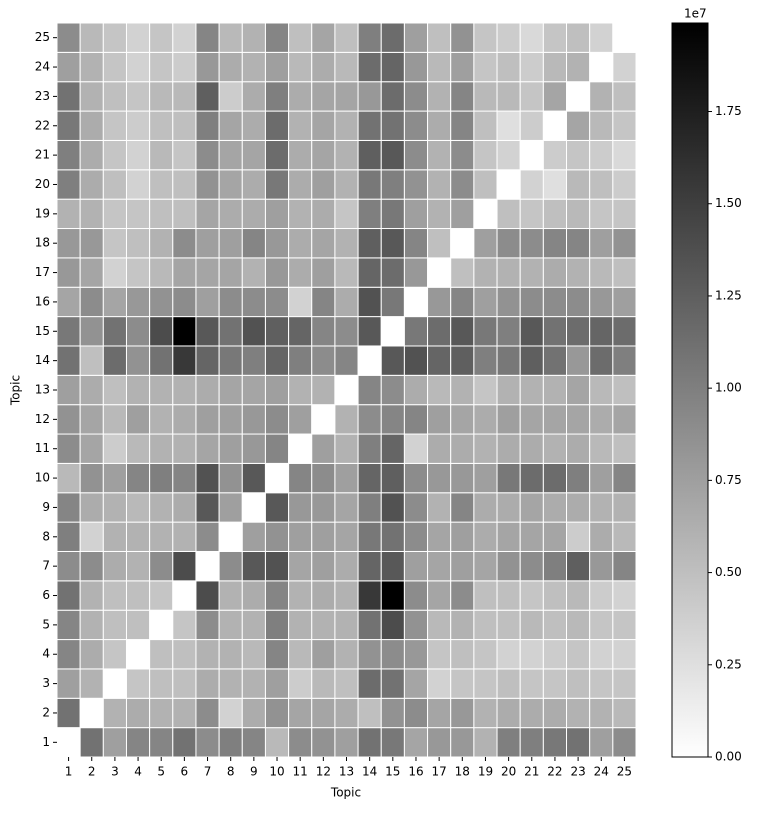 This screenshot has height=813, width=758. What do you see at coordinates (323, 772) in the screenshot?
I see `x-tick-label: 12` at bounding box center [323, 772].